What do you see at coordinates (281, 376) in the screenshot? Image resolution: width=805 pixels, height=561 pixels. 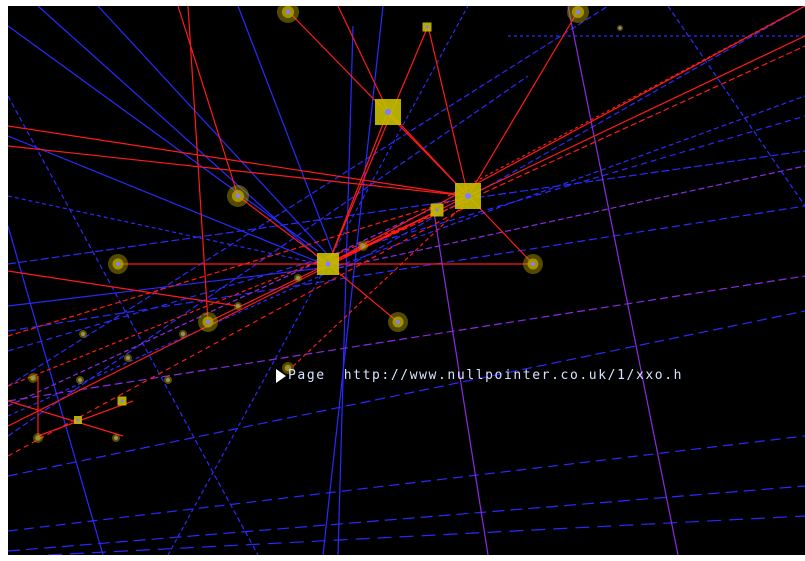 I see `pointer-arrow-icon` at bounding box center [281, 376].